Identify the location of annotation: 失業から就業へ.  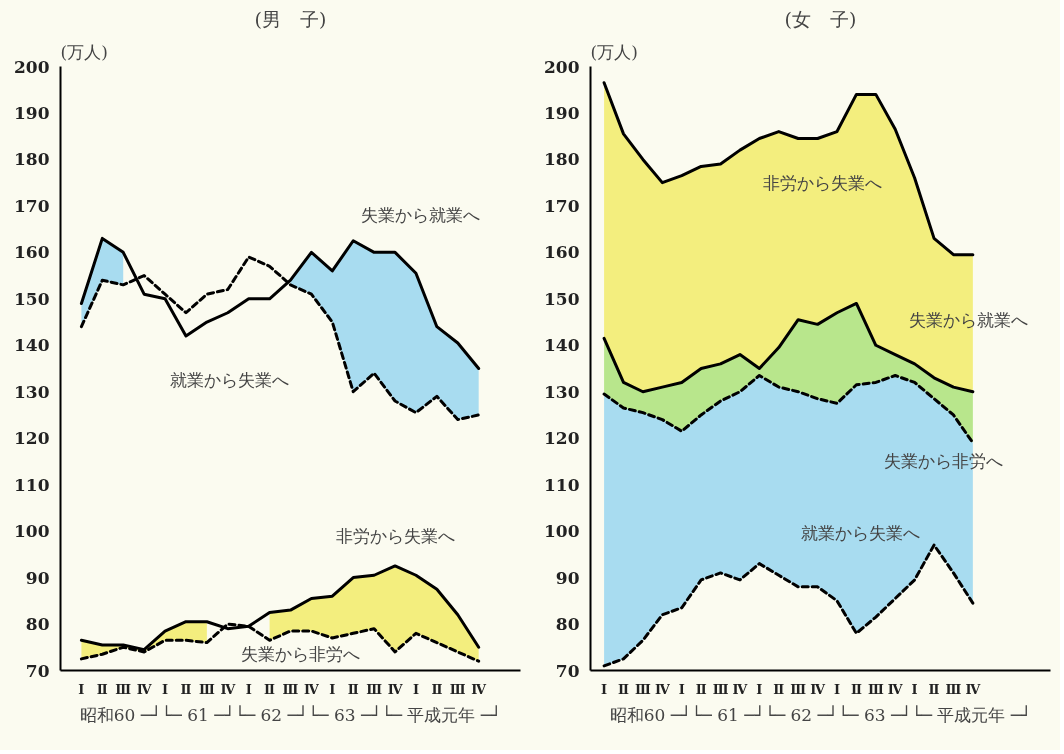
(420, 215).